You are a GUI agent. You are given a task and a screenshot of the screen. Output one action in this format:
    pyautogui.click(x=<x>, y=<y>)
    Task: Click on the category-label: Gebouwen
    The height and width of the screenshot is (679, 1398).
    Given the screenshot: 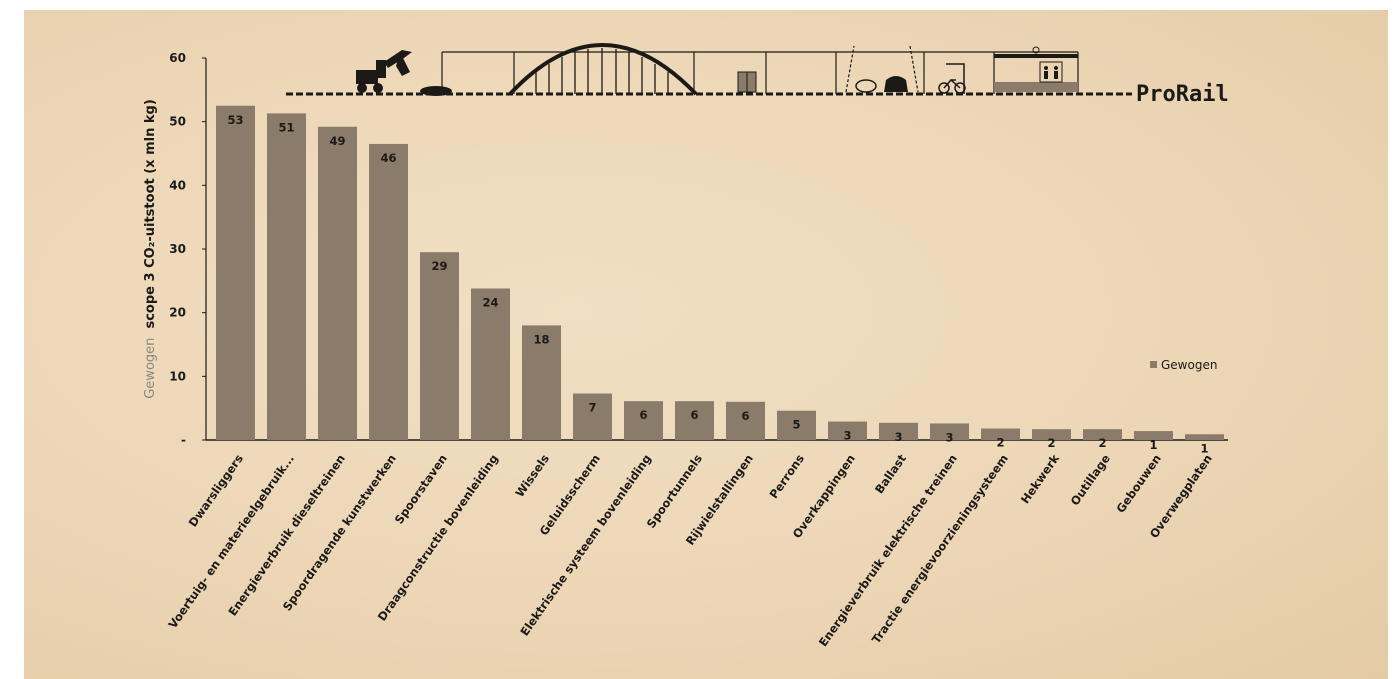 What is the action you would take?
    pyautogui.click(x=1138, y=484)
    